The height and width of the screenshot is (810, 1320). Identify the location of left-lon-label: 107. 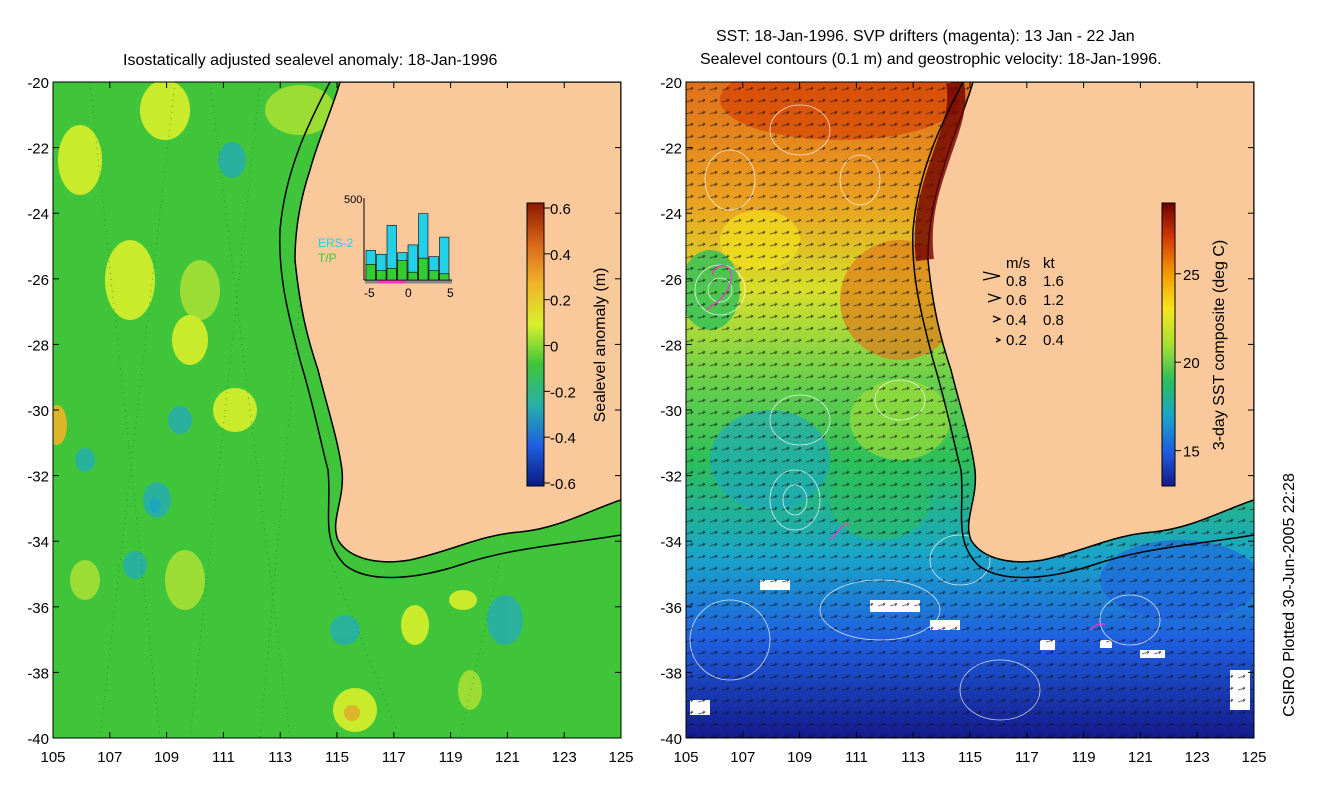
(109, 757).